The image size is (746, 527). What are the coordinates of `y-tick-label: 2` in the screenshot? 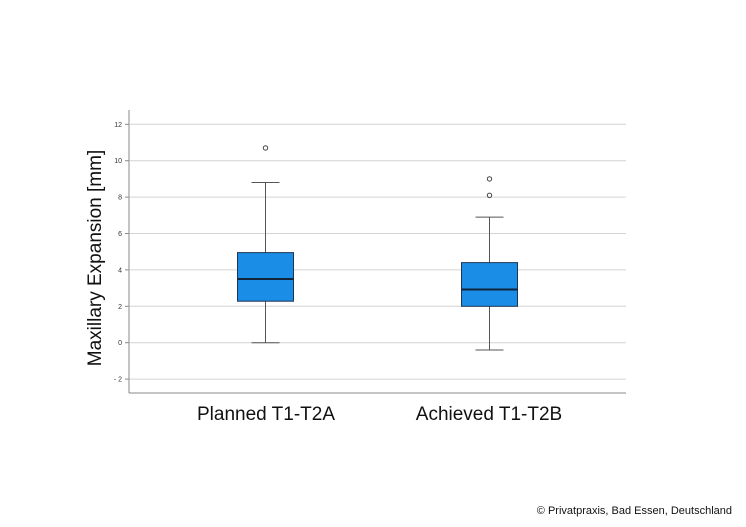 It's located at (120, 307).